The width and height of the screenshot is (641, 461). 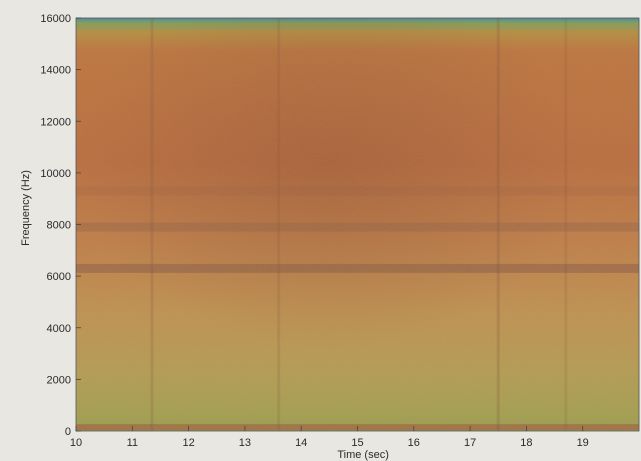 I want to click on y-tick-label: 14000, so click(x=55, y=71).